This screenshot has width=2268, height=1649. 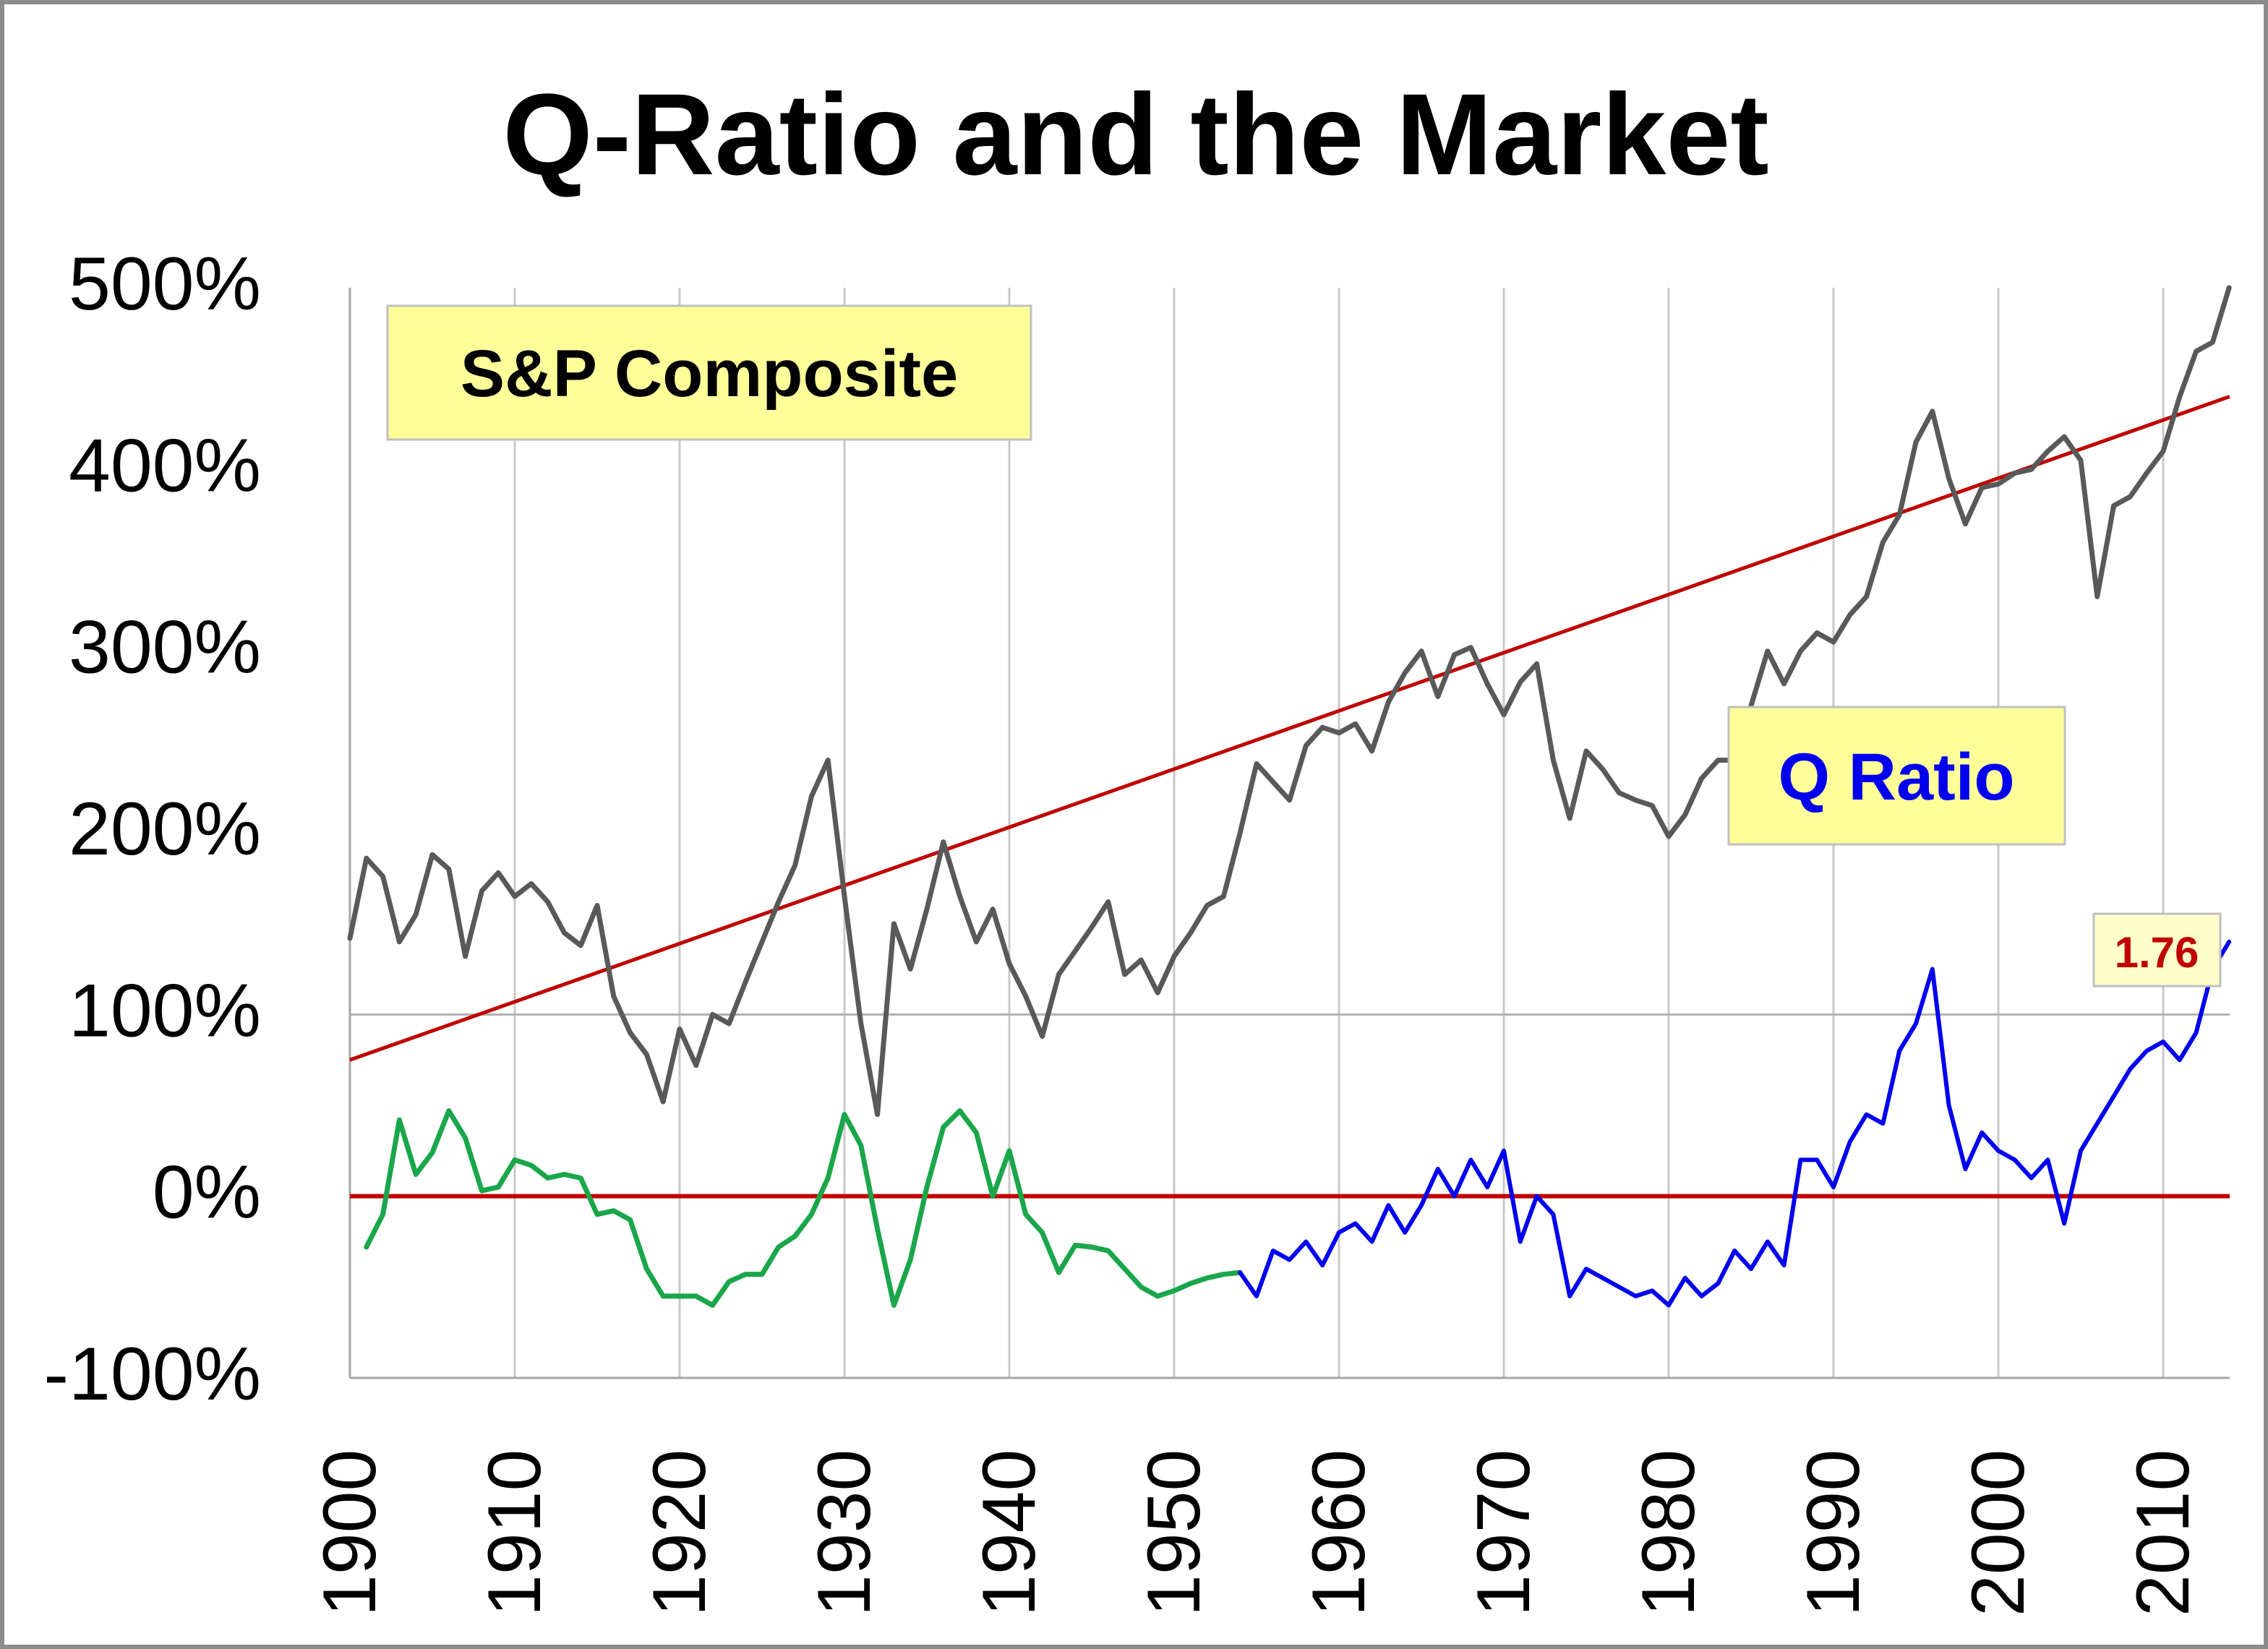 What do you see at coordinates (1009, 1532) in the screenshot?
I see `x-tick-label: 1940` at bounding box center [1009, 1532].